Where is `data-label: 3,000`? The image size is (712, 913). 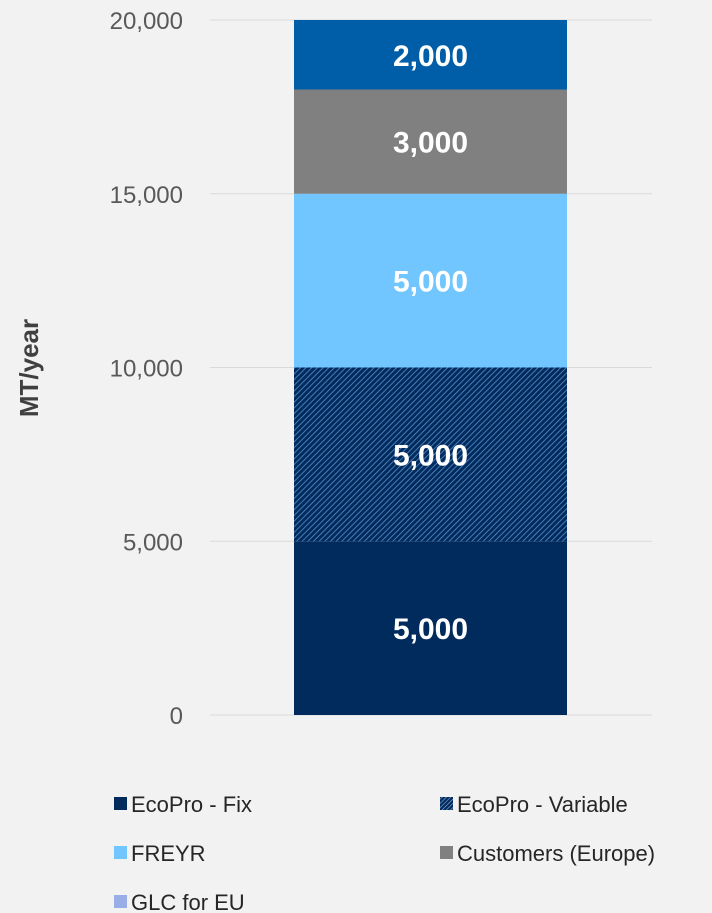 data-label: 3,000 is located at coordinates (430, 143).